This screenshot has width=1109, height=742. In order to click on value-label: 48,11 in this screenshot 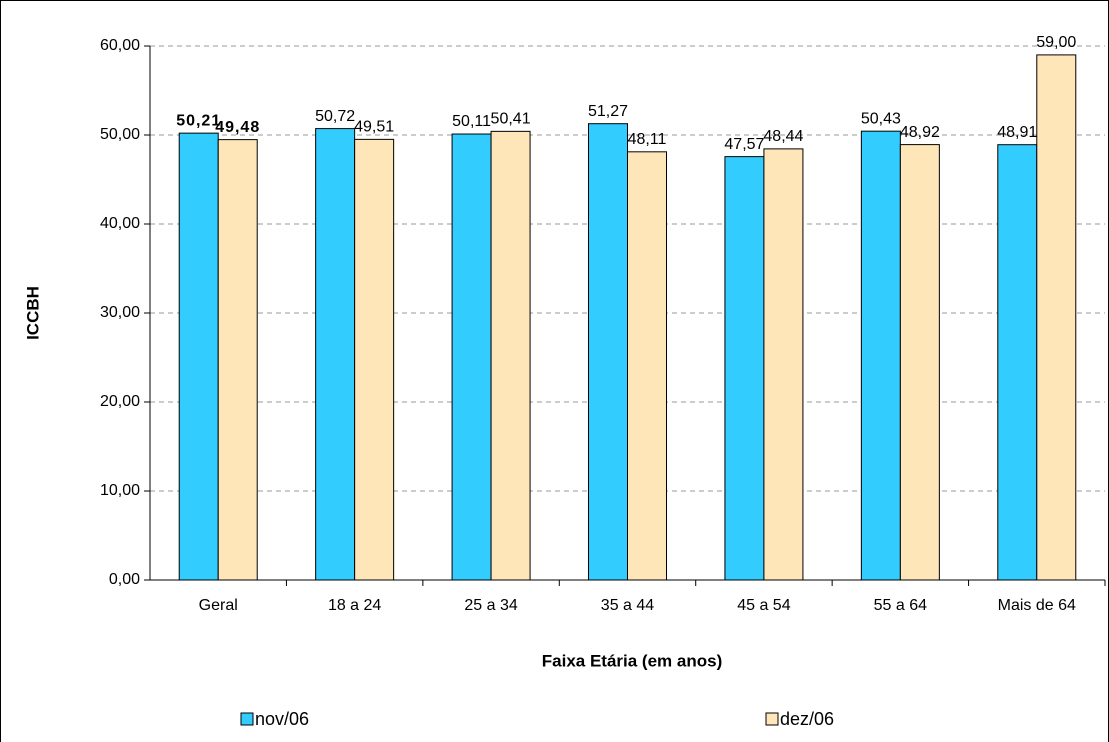, I will do `click(647, 139)`.